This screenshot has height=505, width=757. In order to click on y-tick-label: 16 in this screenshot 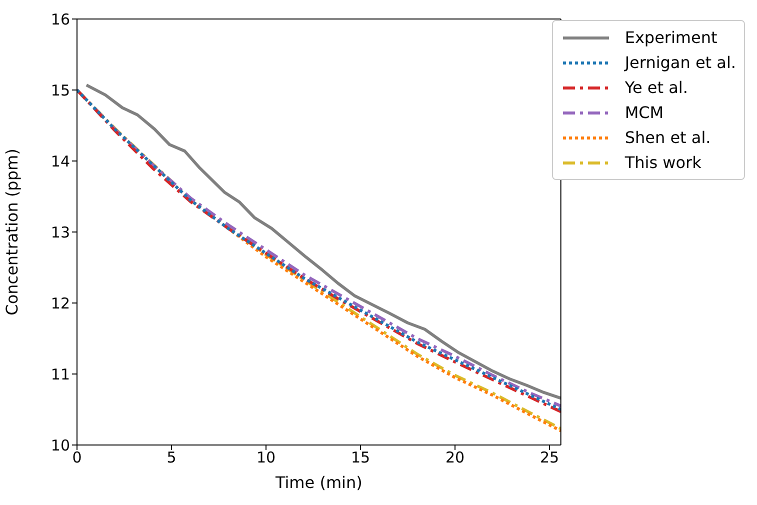, I will do `click(60, 19)`.